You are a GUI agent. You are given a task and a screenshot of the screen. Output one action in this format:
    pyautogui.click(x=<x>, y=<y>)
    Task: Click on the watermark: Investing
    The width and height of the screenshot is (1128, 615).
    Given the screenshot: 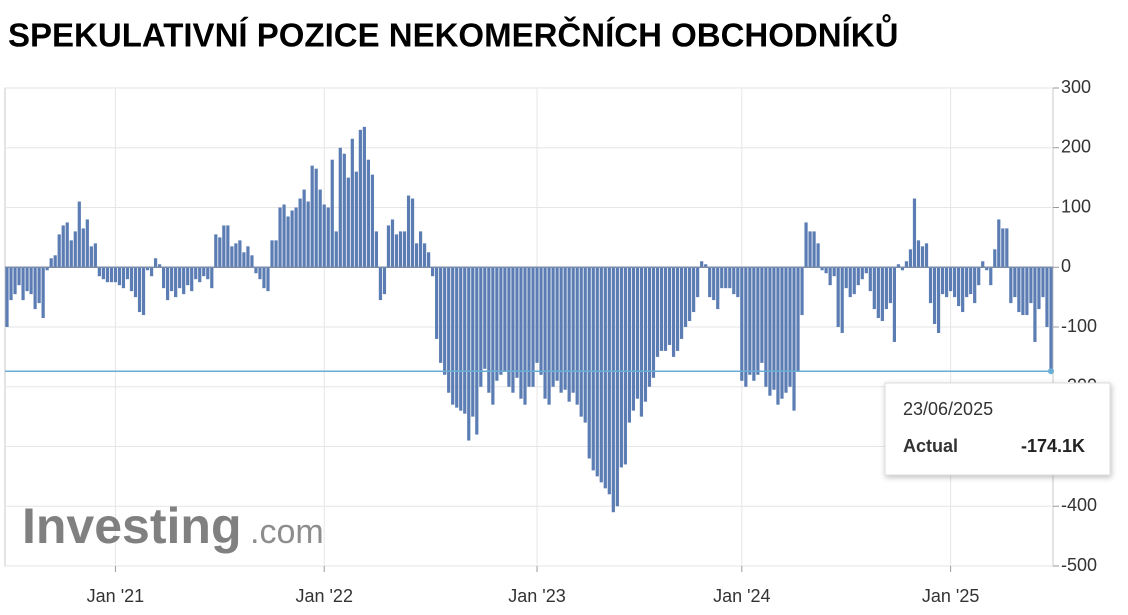 What is the action you would take?
    pyautogui.click(x=131, y=526)
    